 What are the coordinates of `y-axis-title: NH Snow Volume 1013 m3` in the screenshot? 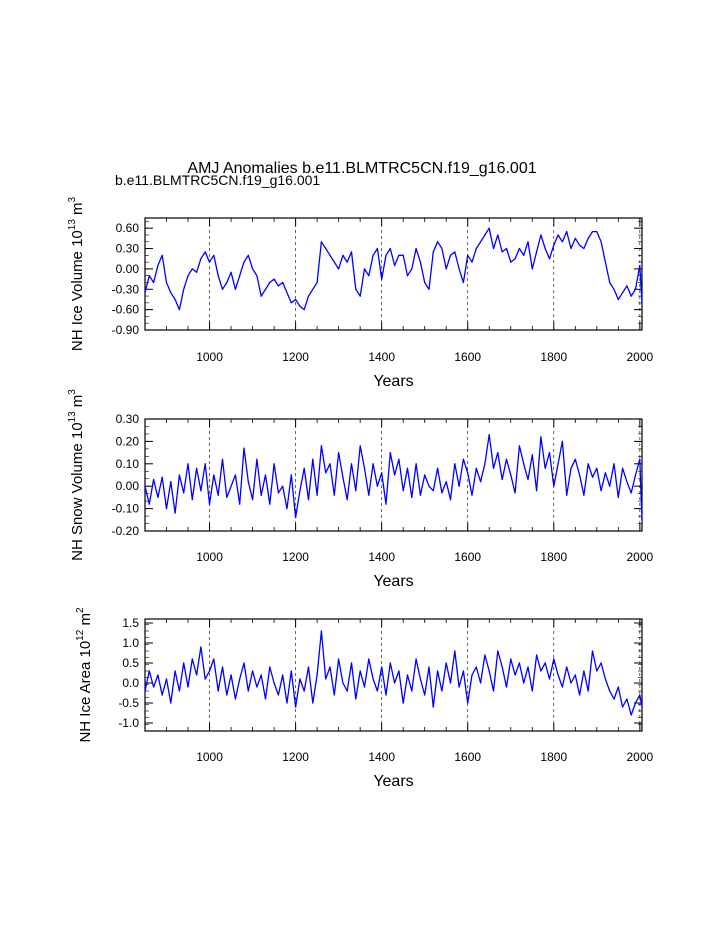 It's located at (76, 475).